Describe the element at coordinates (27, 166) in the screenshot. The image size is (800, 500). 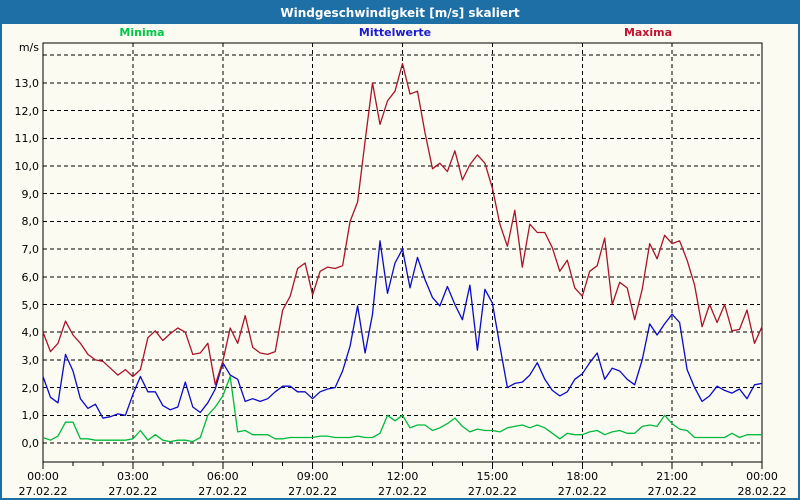
I see `y-tick-label: 10,0` at that location.